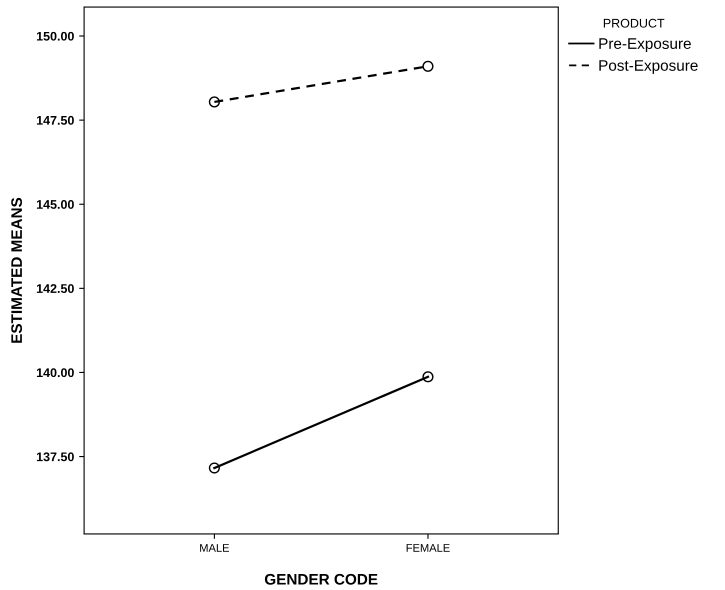 The width and height of the screenshot is (725, 590). Describe the element at coordinates (55, 288) in the screenshot. I see `y-tick-label: 142.50` at that location.